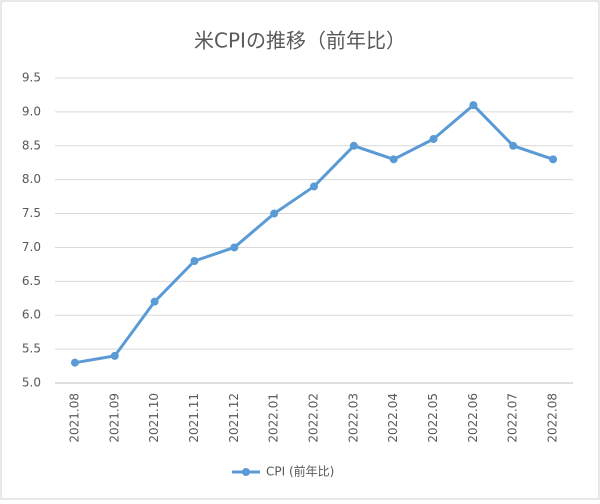 The width and height of the screenshot is (600, 504). Describe the element at coordinates (300, 471) in the screenshot. I see `legend-label: CPI (前年比)` at that location.